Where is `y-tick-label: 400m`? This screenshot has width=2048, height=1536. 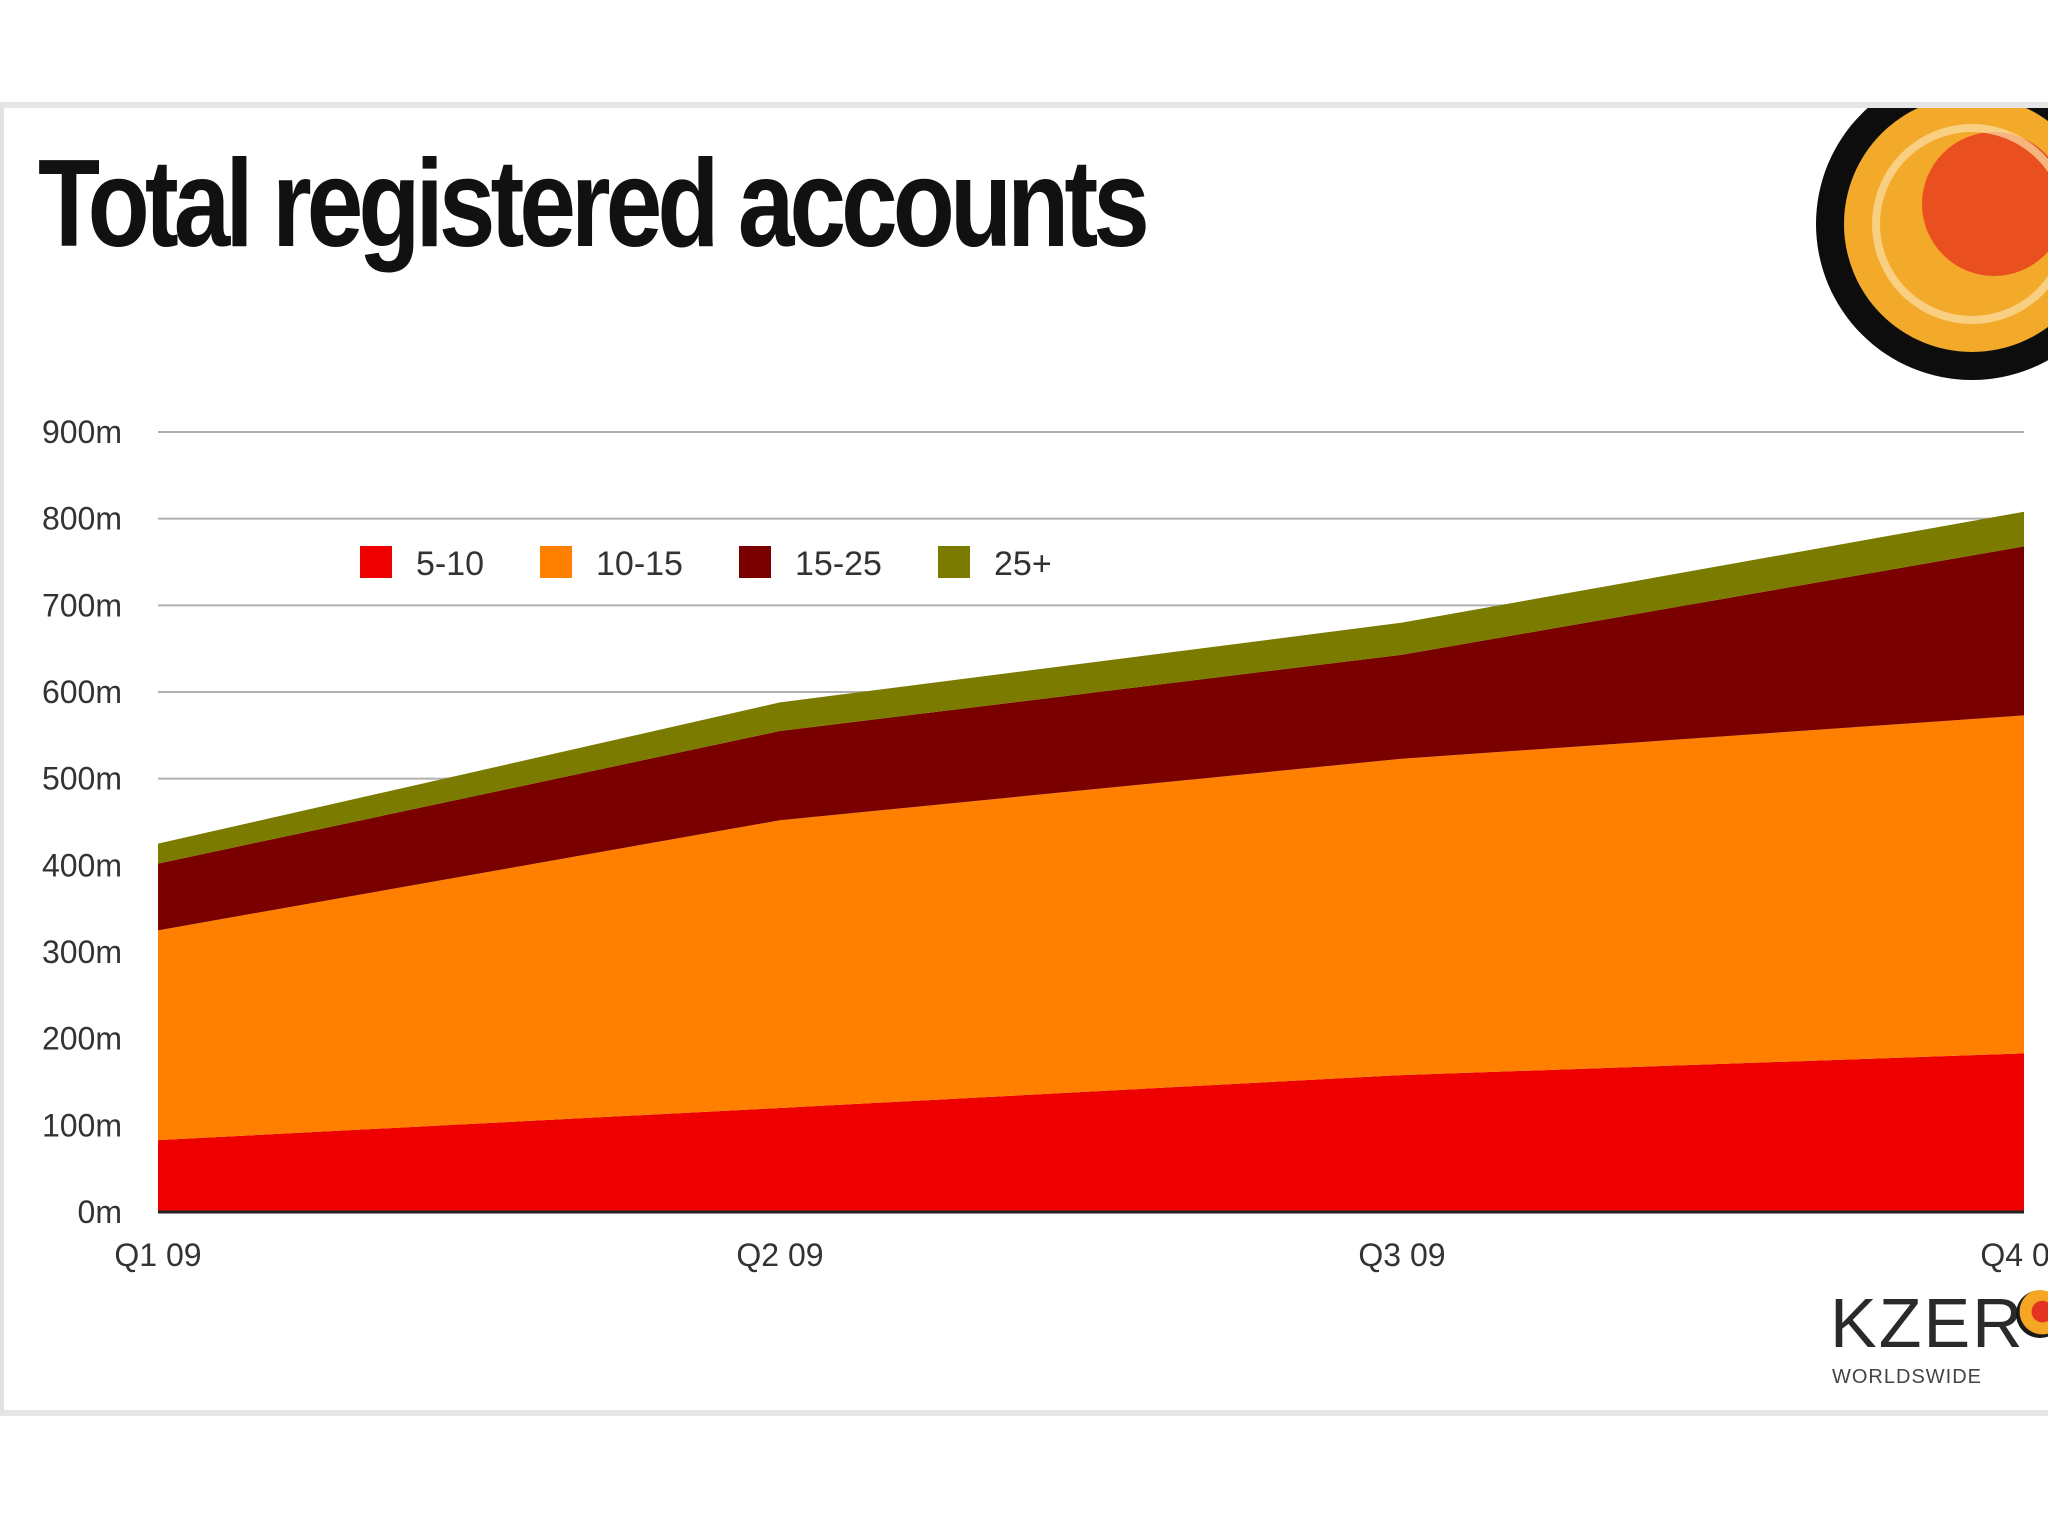 y-tick-label: 400m is located at coordinates (82, 865).